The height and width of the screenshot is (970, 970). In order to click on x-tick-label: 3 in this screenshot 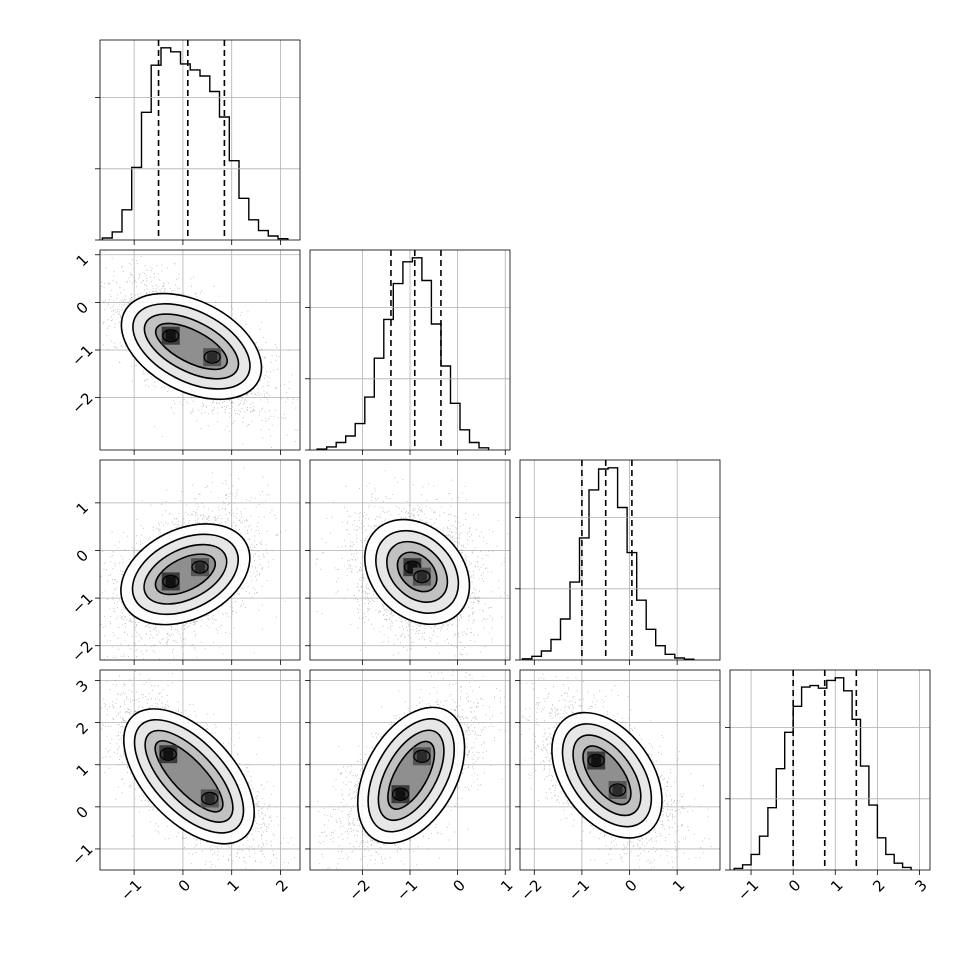, I will do `click(920, 885)`.